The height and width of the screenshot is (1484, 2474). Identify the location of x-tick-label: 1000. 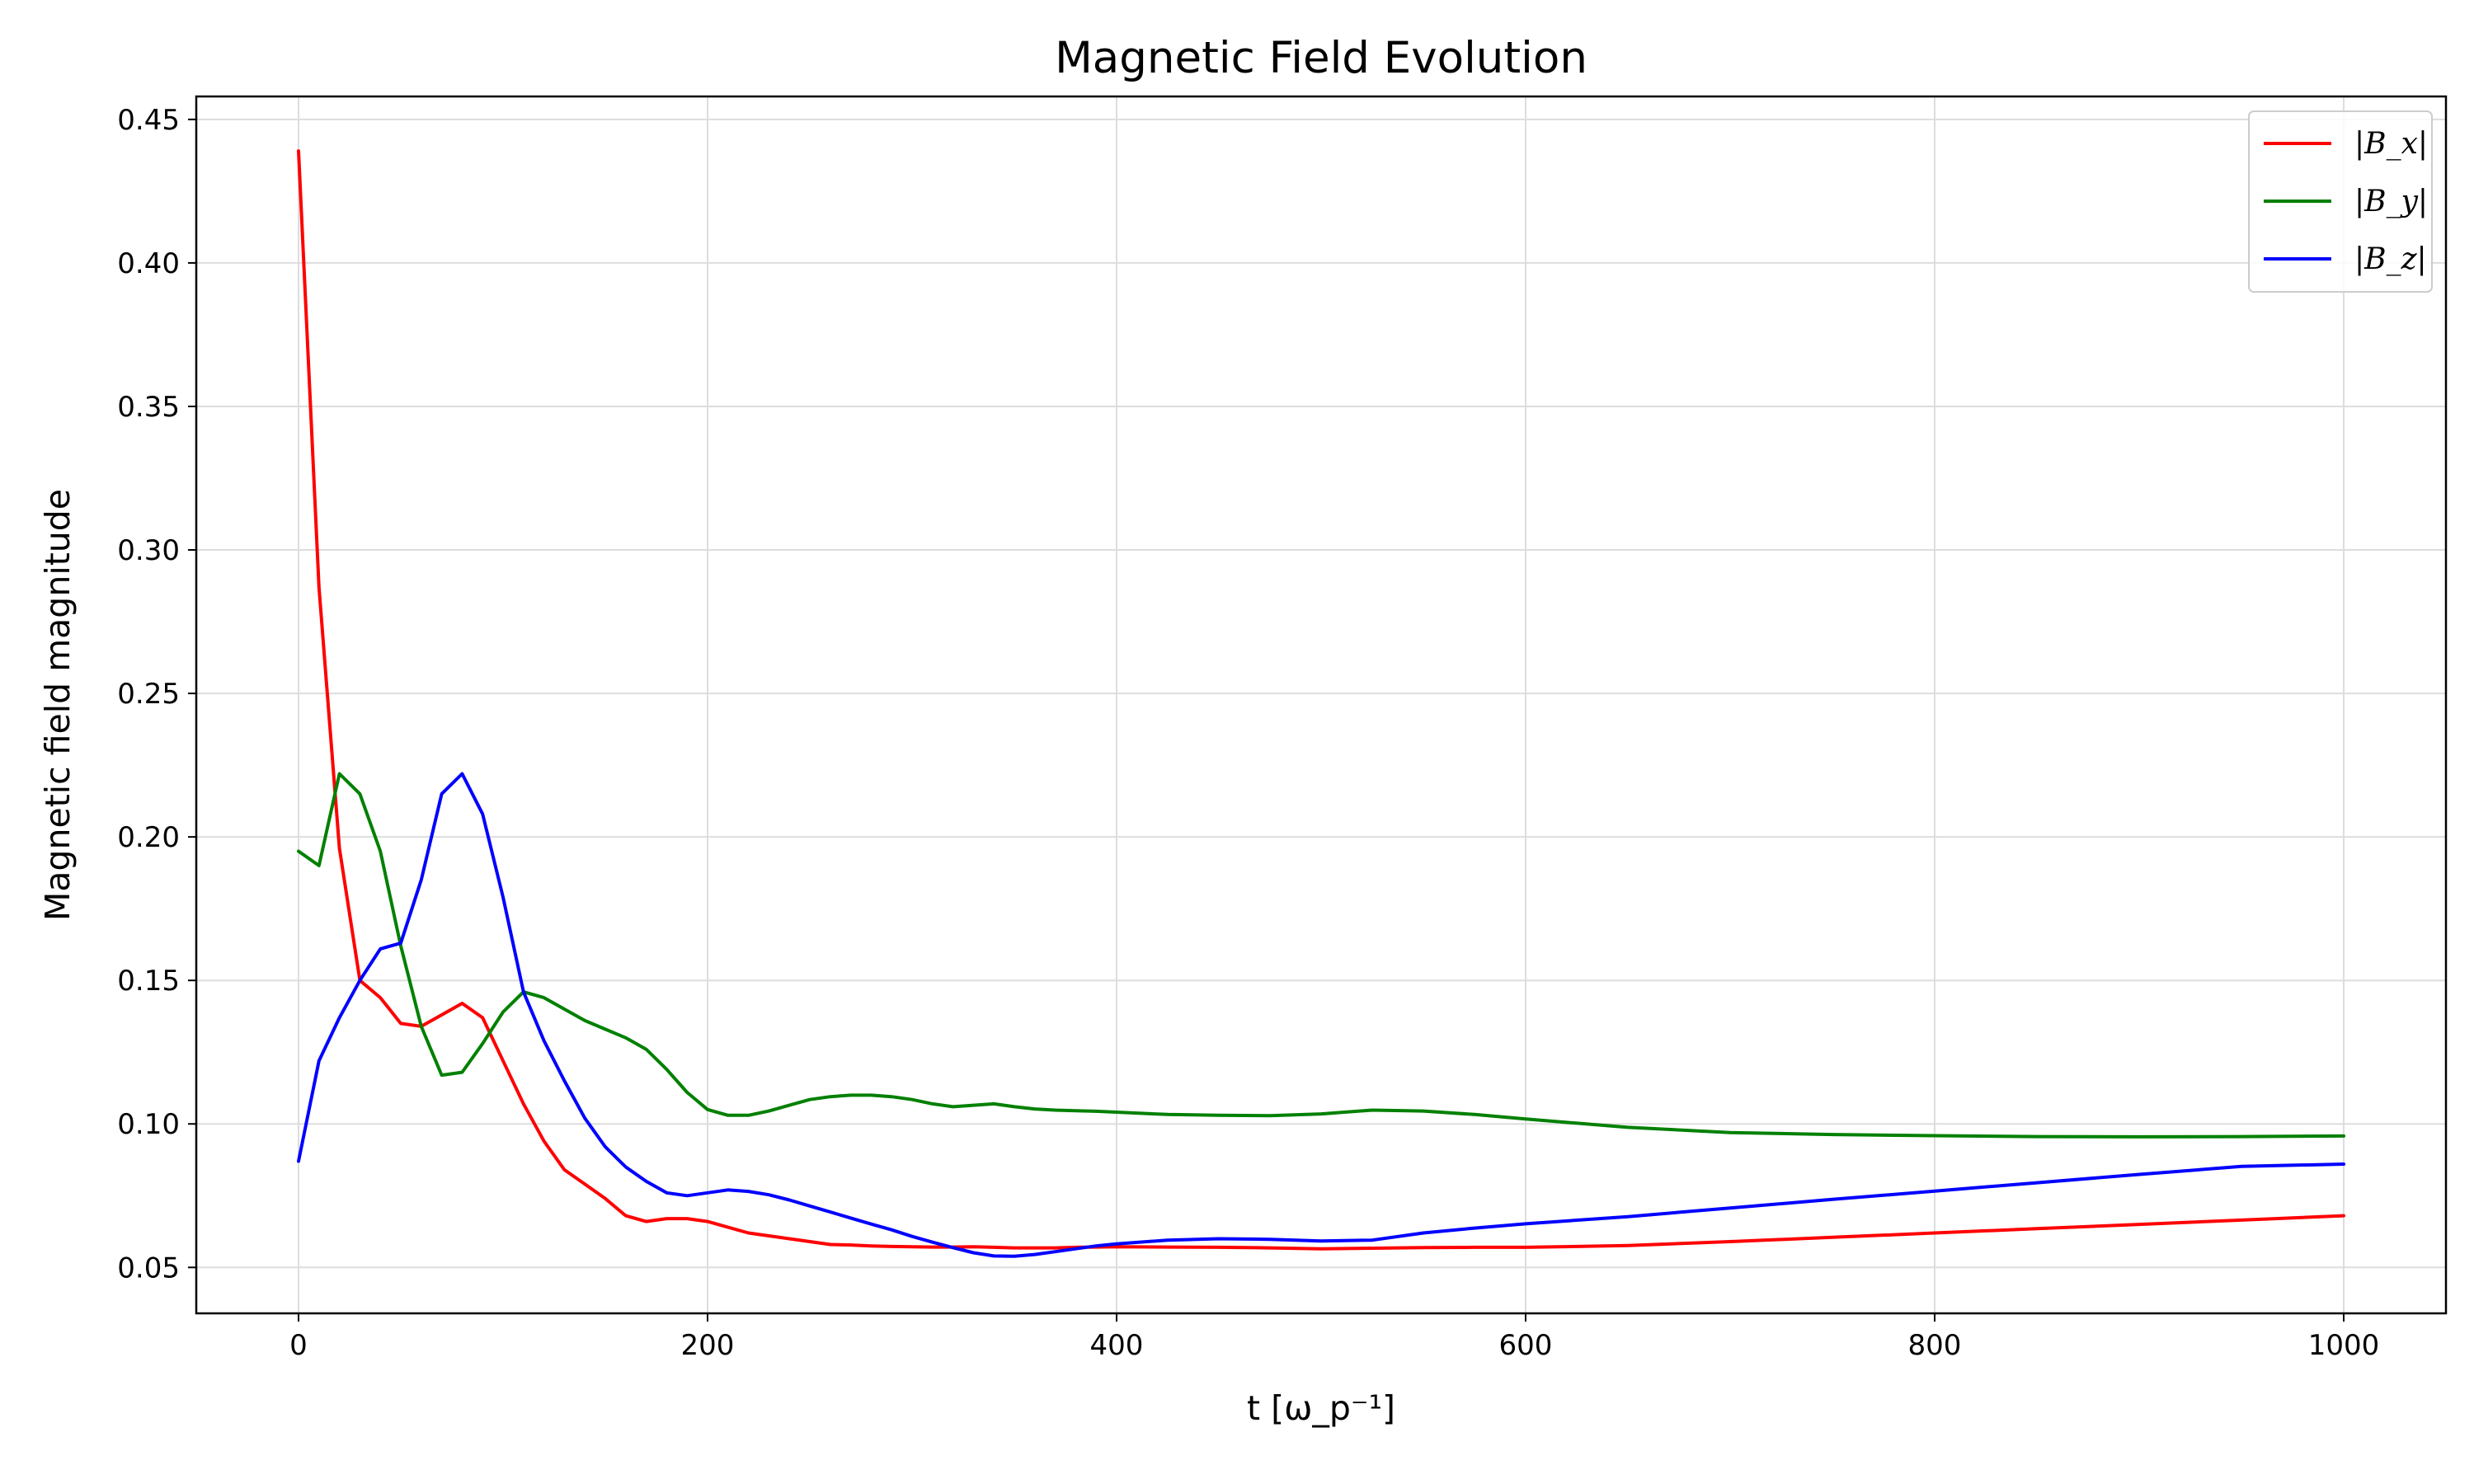
(2344, 1345).